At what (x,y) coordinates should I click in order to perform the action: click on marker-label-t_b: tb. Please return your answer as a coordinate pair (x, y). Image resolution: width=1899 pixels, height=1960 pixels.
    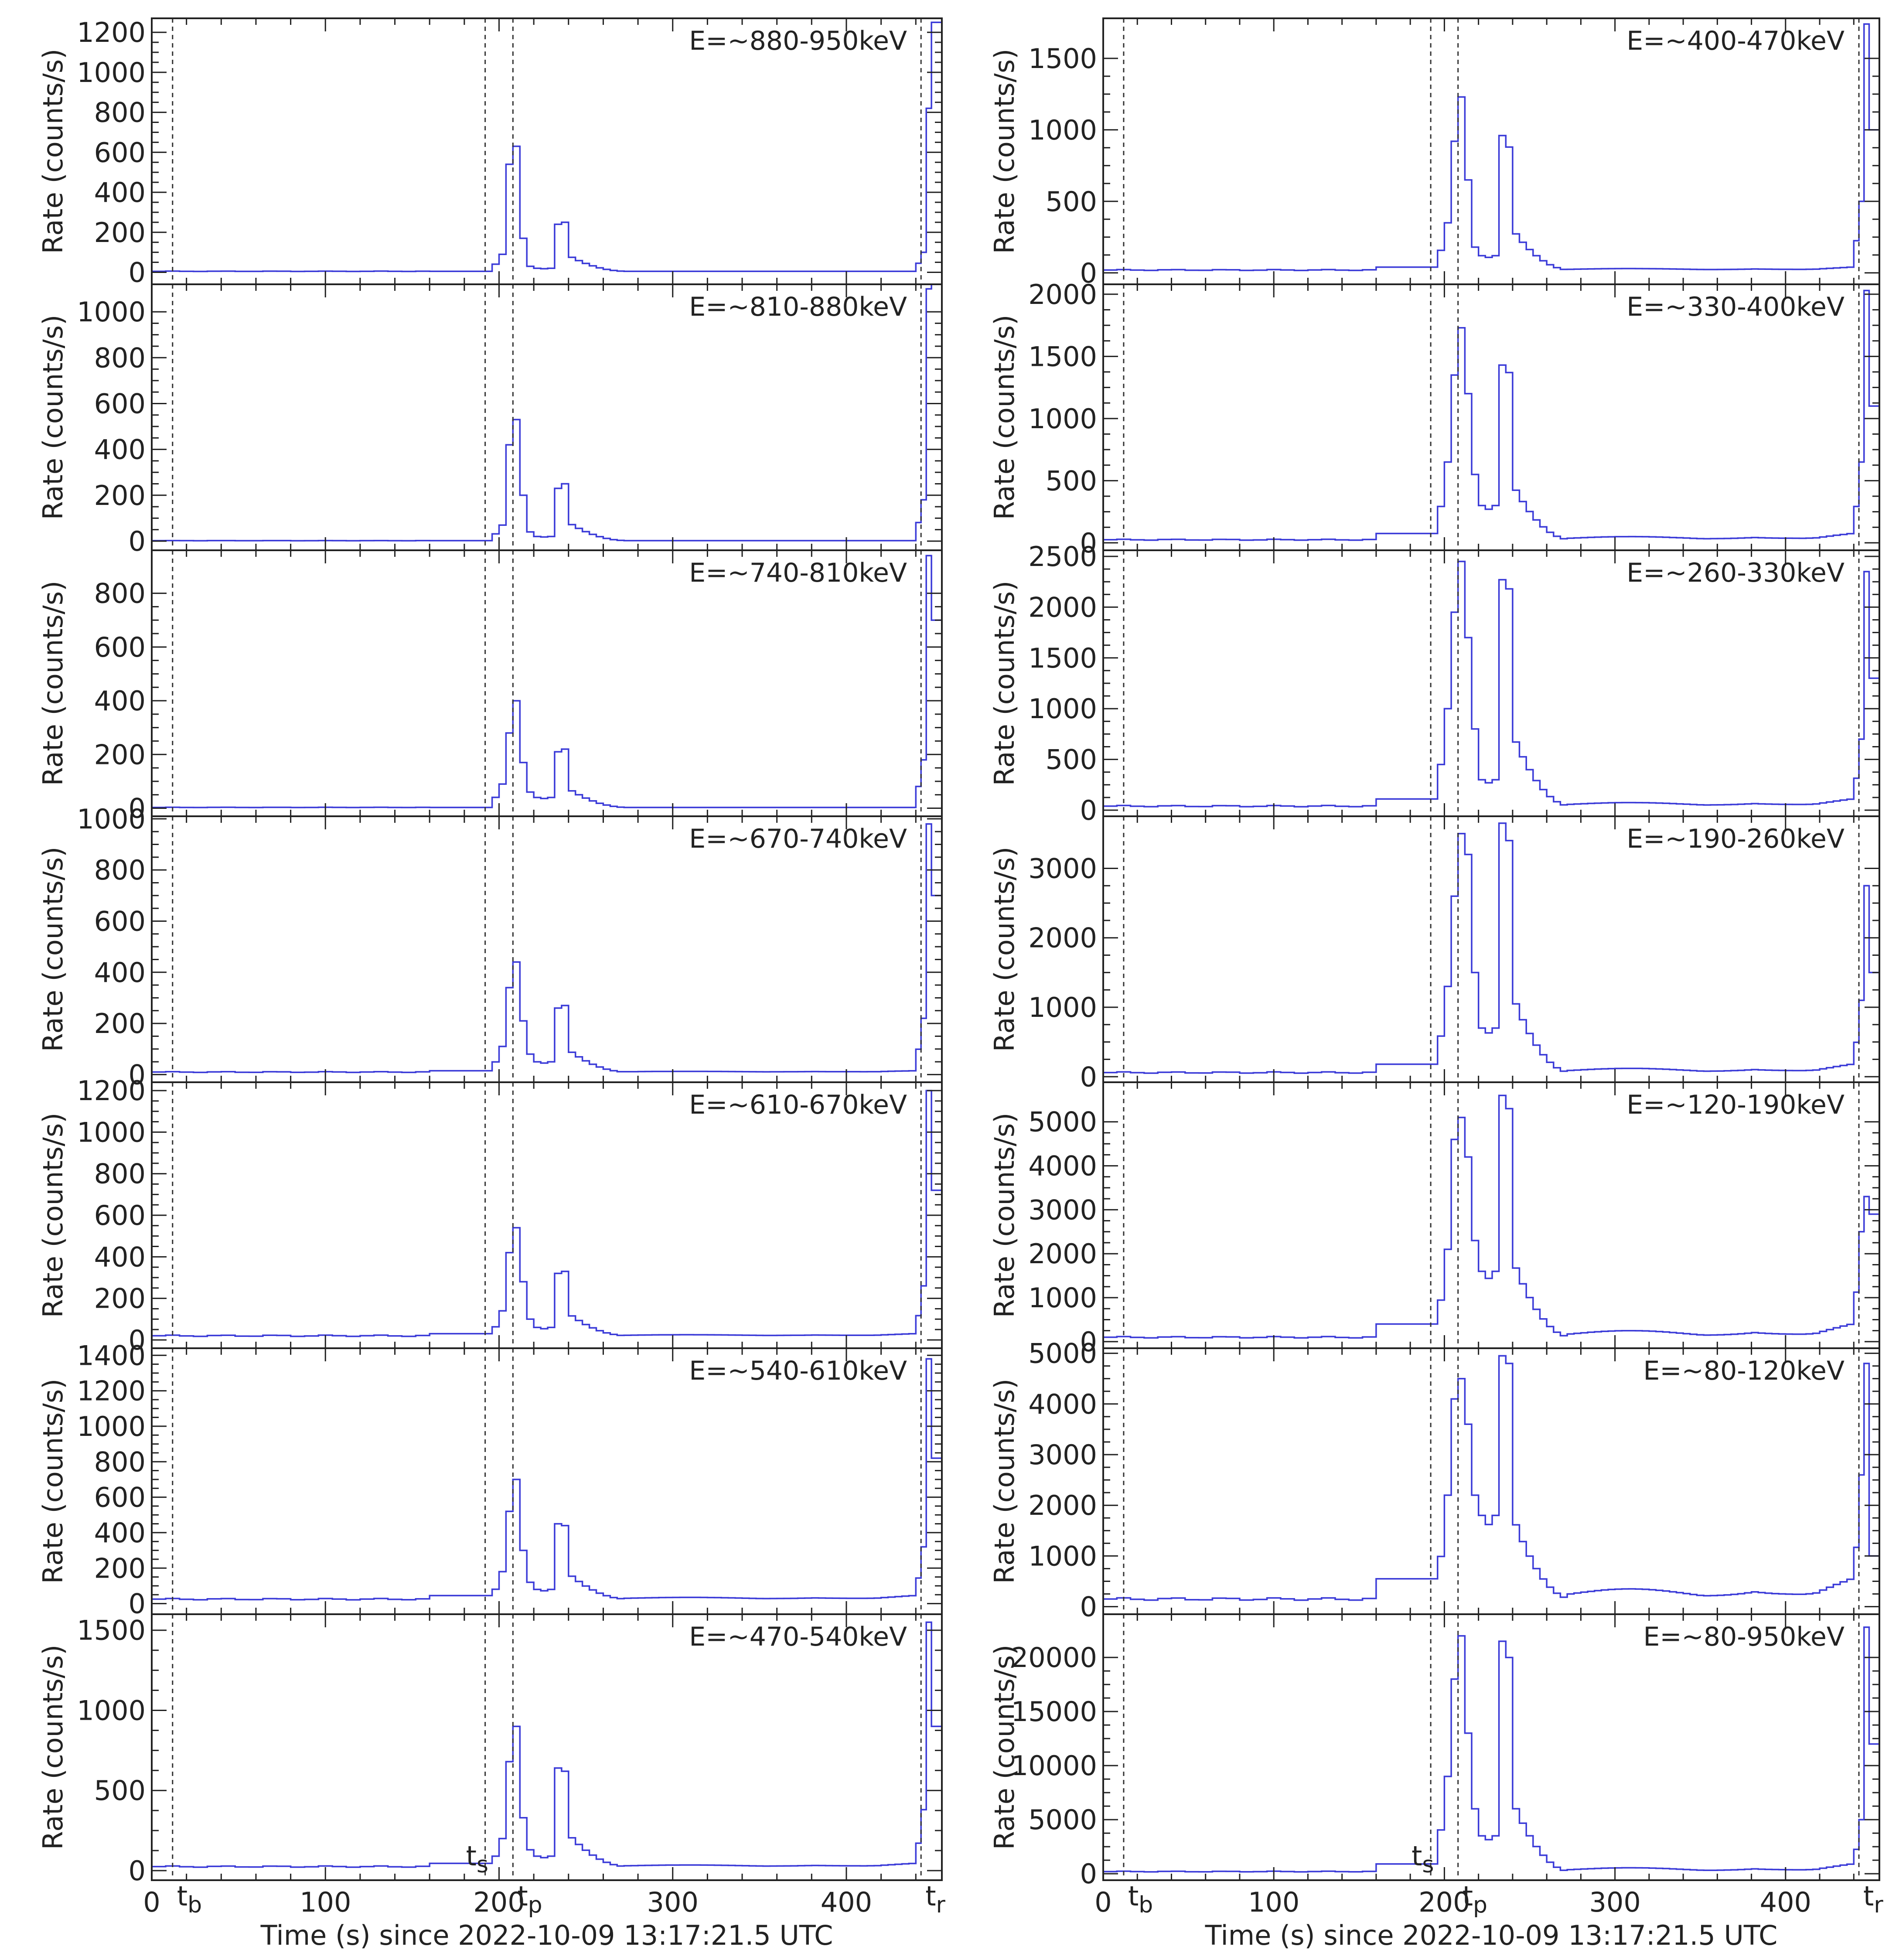
    Looking at the image, I should click on (189, 1899).